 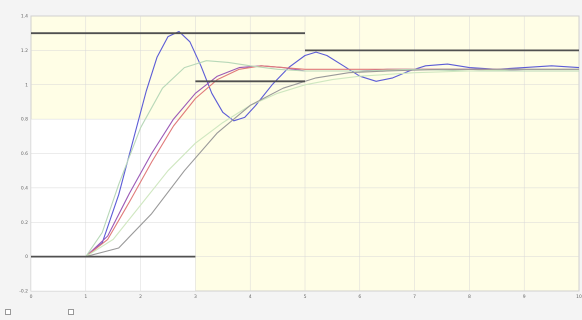 I want to click on y-tick-label: 1.4, so click(x=24, y=17).